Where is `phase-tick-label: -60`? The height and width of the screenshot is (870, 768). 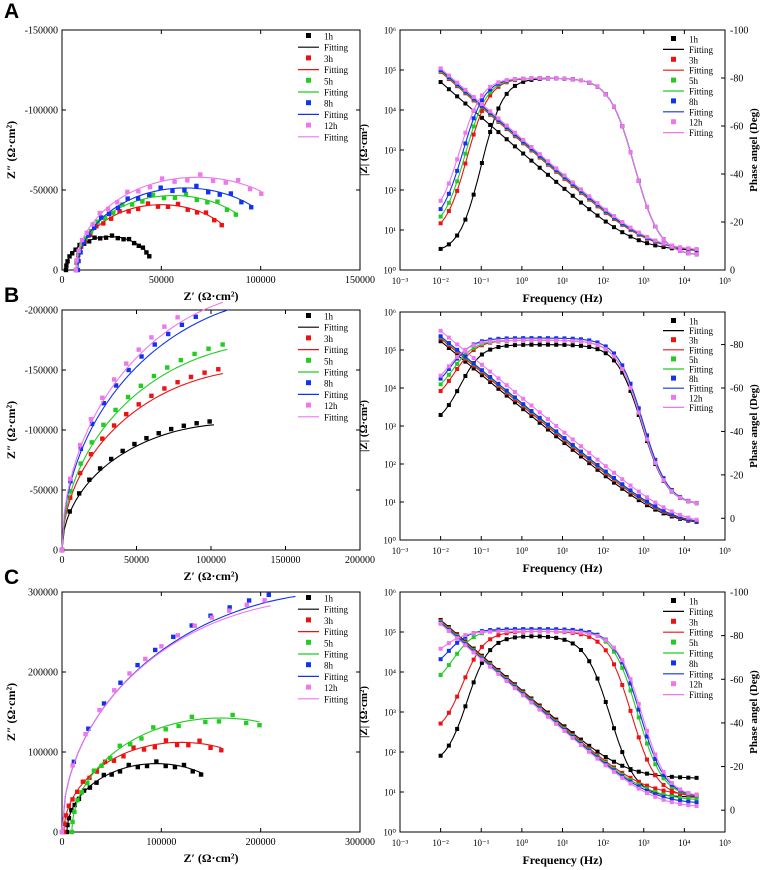
phase-tick-label: -60 is located at coordinates (736, 680).